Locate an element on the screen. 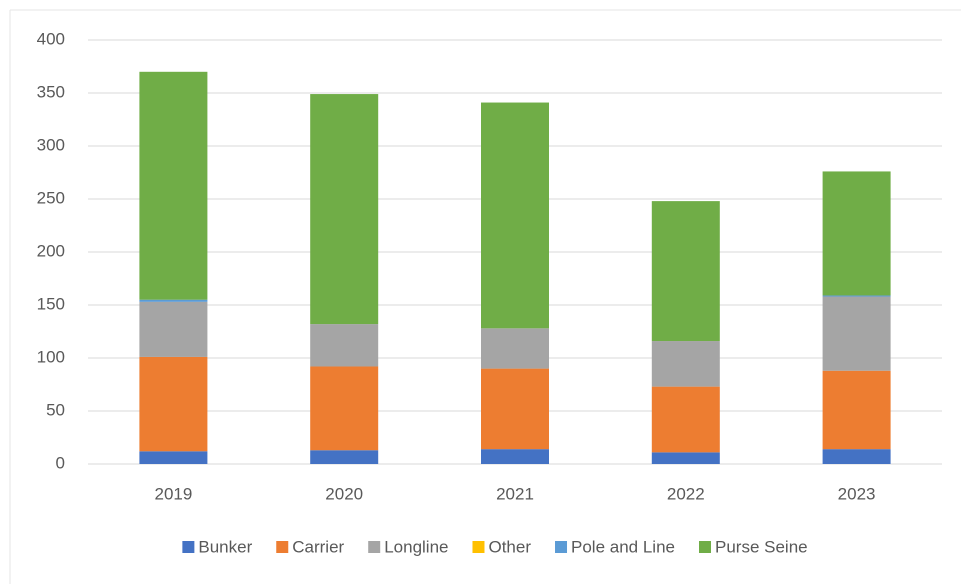 The height and width of the screenshot is (584, 961). x-tick-label: 2019 is located at coordinates (173, 493).